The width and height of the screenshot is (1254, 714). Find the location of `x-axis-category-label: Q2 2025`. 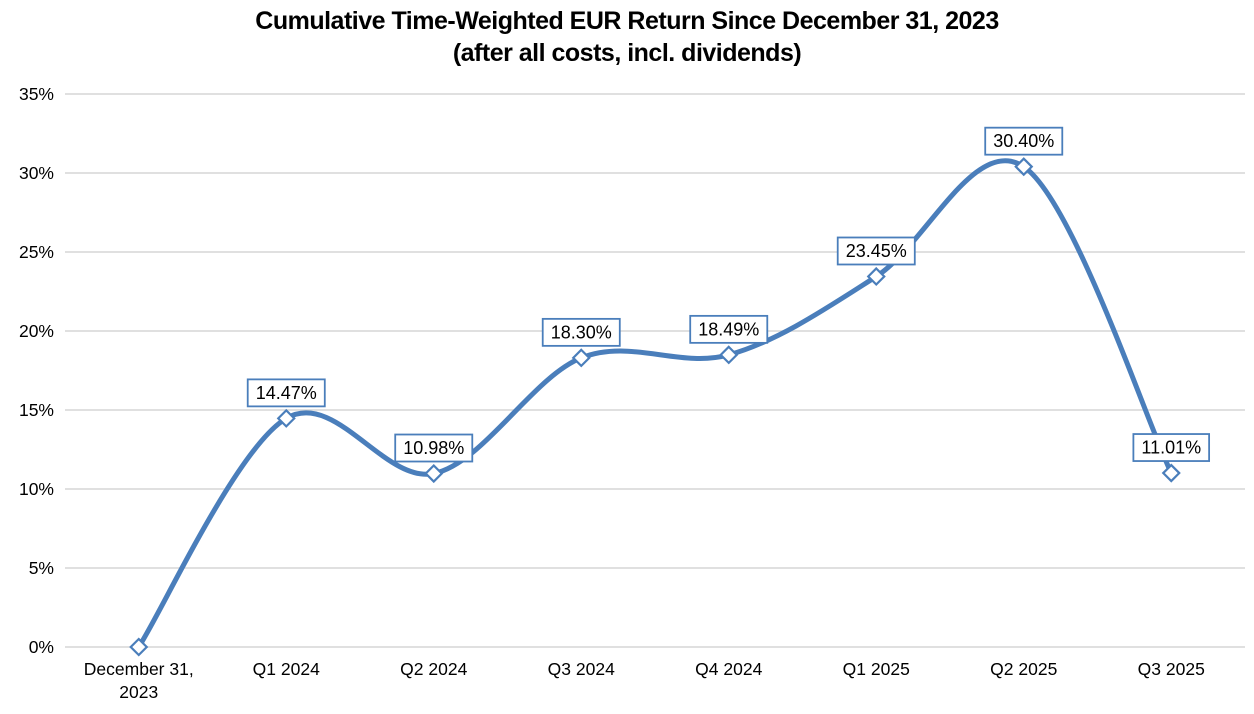

x-axis-category-label: Q2 2025 is located at coordinates (1023, 669).